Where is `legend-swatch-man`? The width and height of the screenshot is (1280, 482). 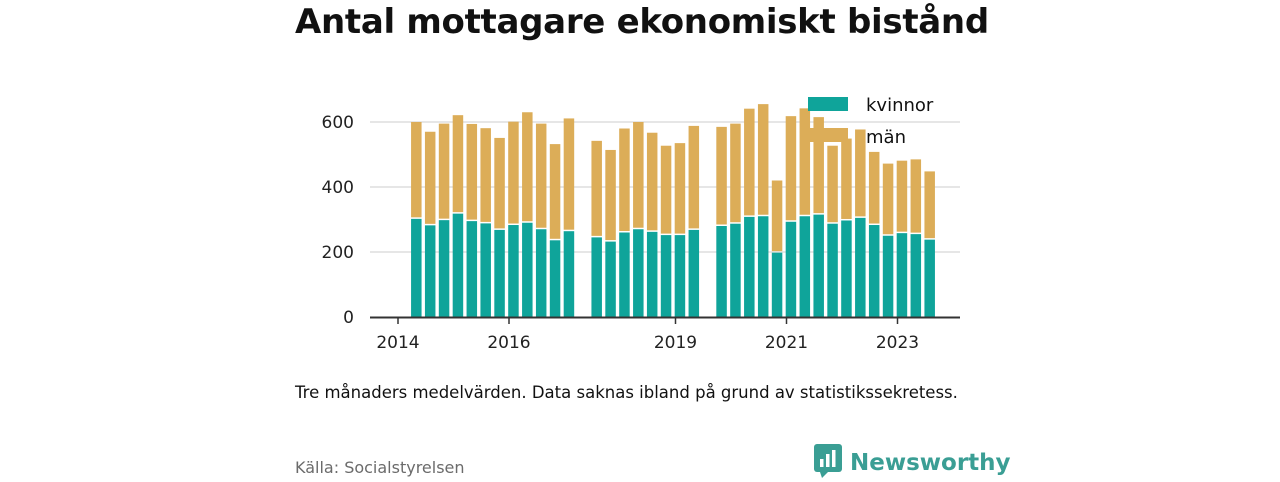 legend-swatch-man is located at coordinates (828, 135).